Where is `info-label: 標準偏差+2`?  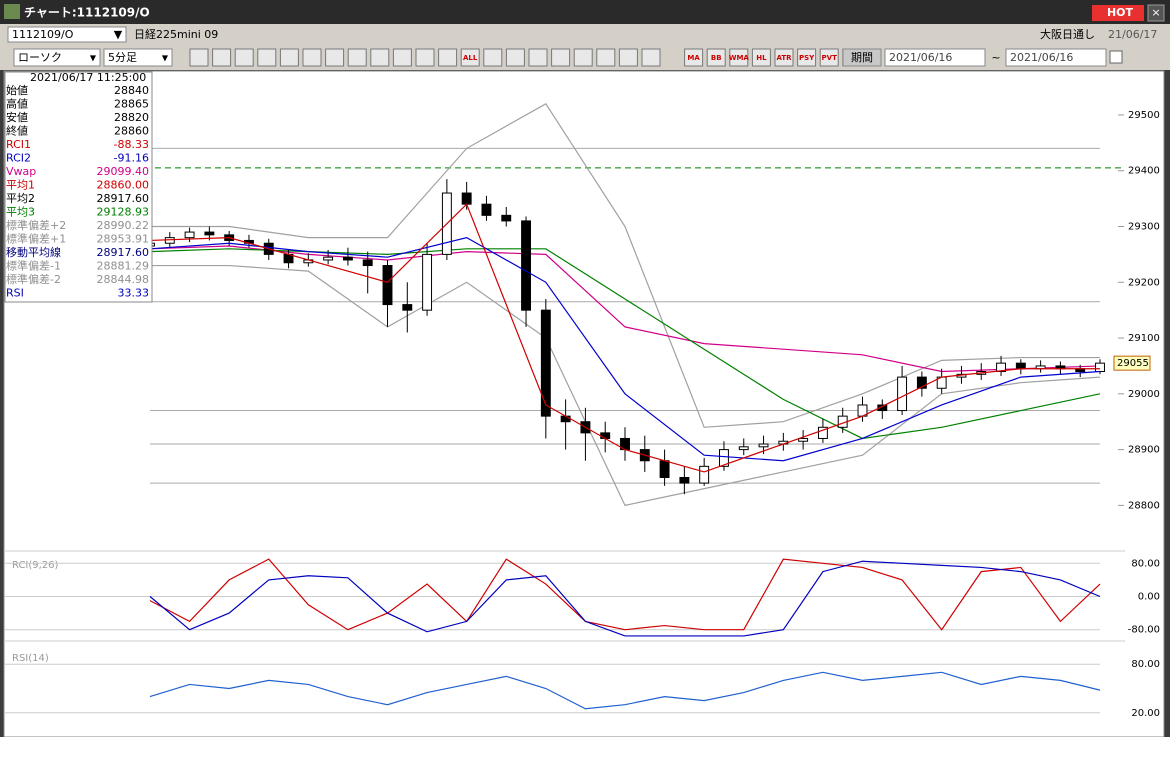 info-label: 標準偏差+2 is located at coordinates (36, 225).